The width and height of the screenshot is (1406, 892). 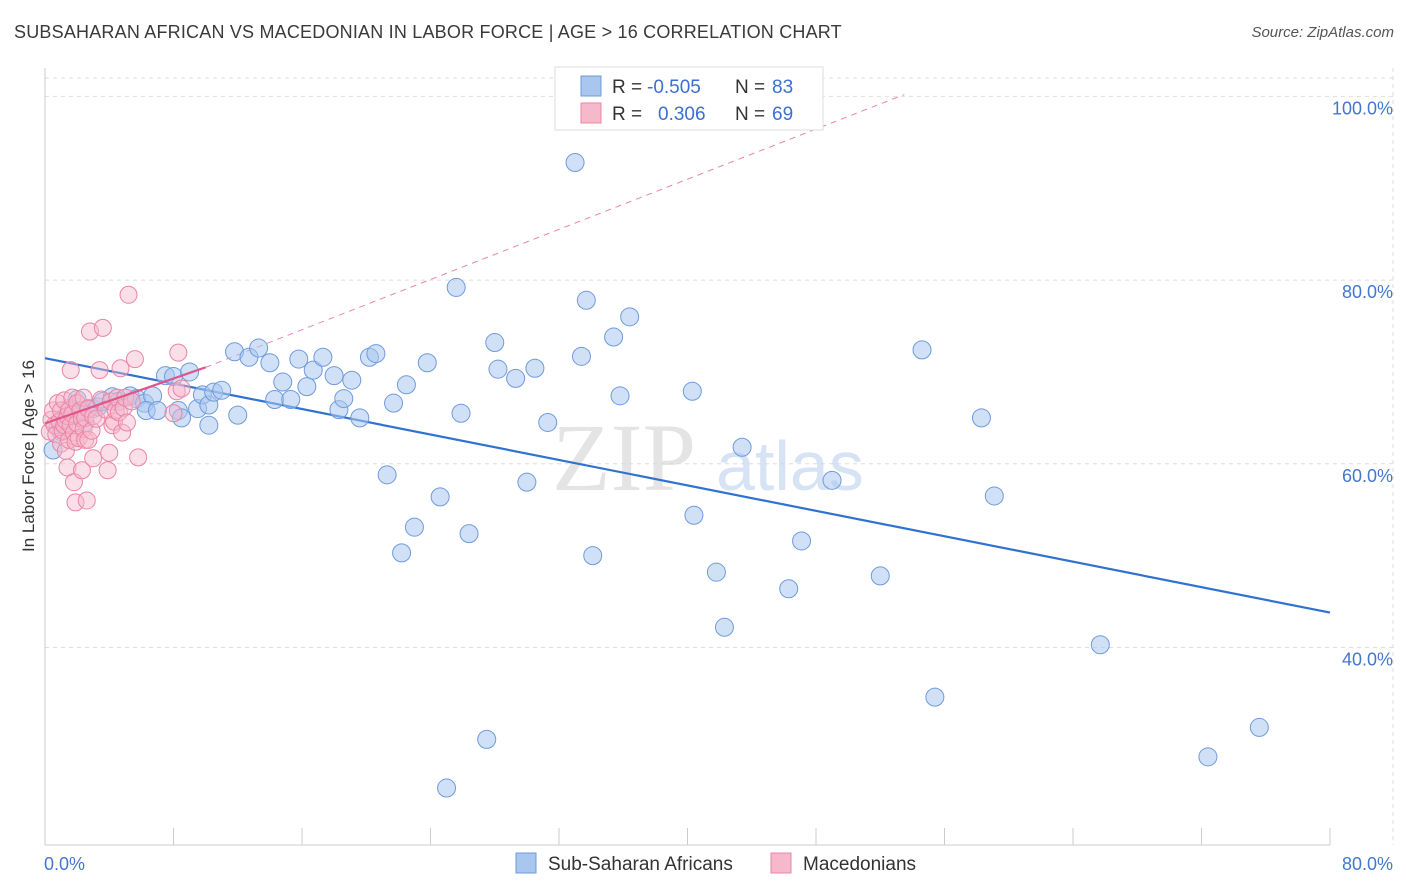 I want to click on y-axis-title: In Labor Force | Age > 16, so click(x=28, y=456).